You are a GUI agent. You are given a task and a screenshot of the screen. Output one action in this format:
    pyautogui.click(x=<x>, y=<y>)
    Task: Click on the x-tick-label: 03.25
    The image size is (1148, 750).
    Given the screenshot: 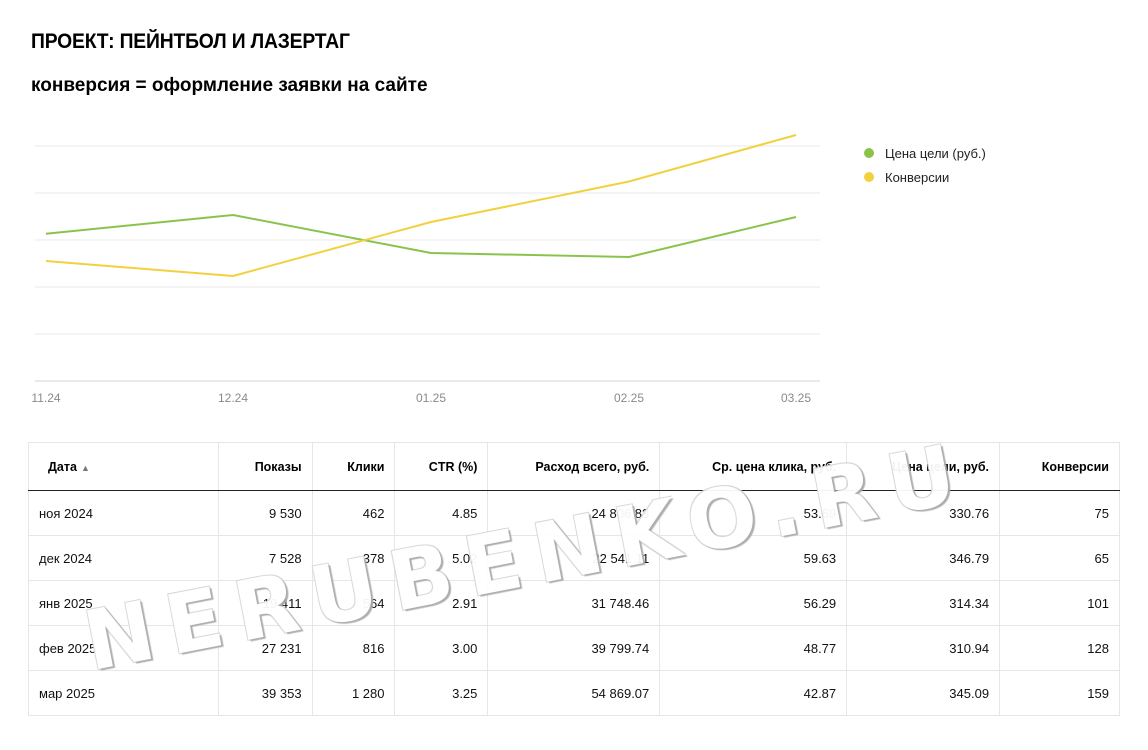 What is the action you would take?
    pyautogui.click(x=796, y=398)
    